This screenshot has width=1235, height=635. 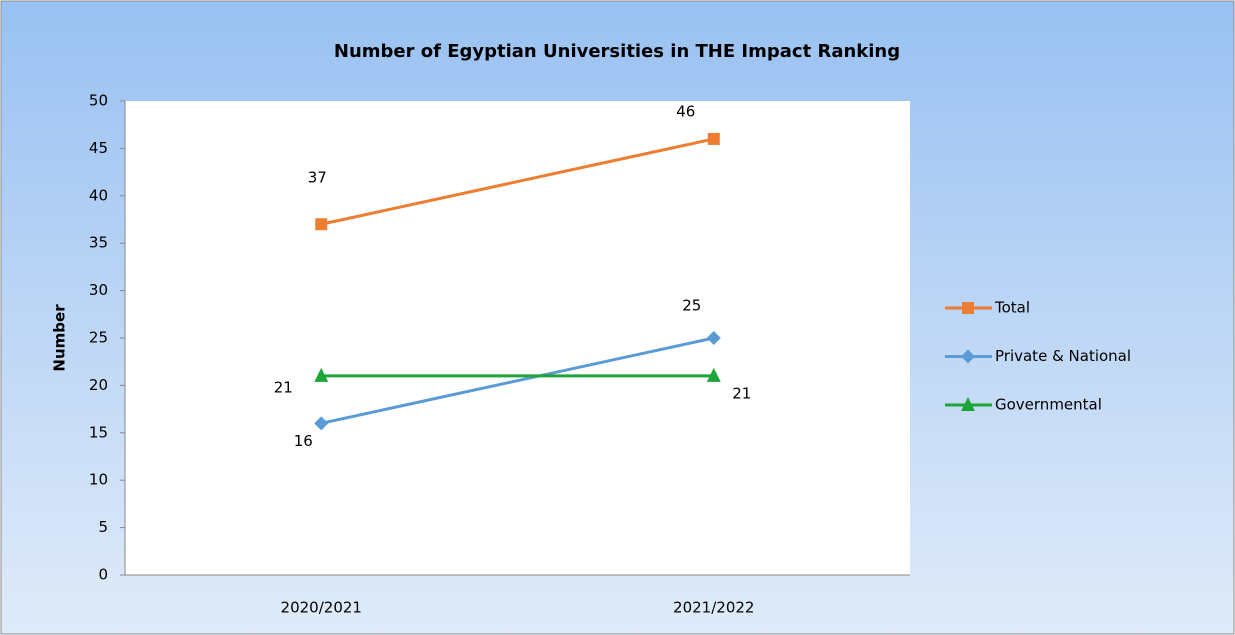 I want to click on data-label: 16, so click(x=303, y=441).